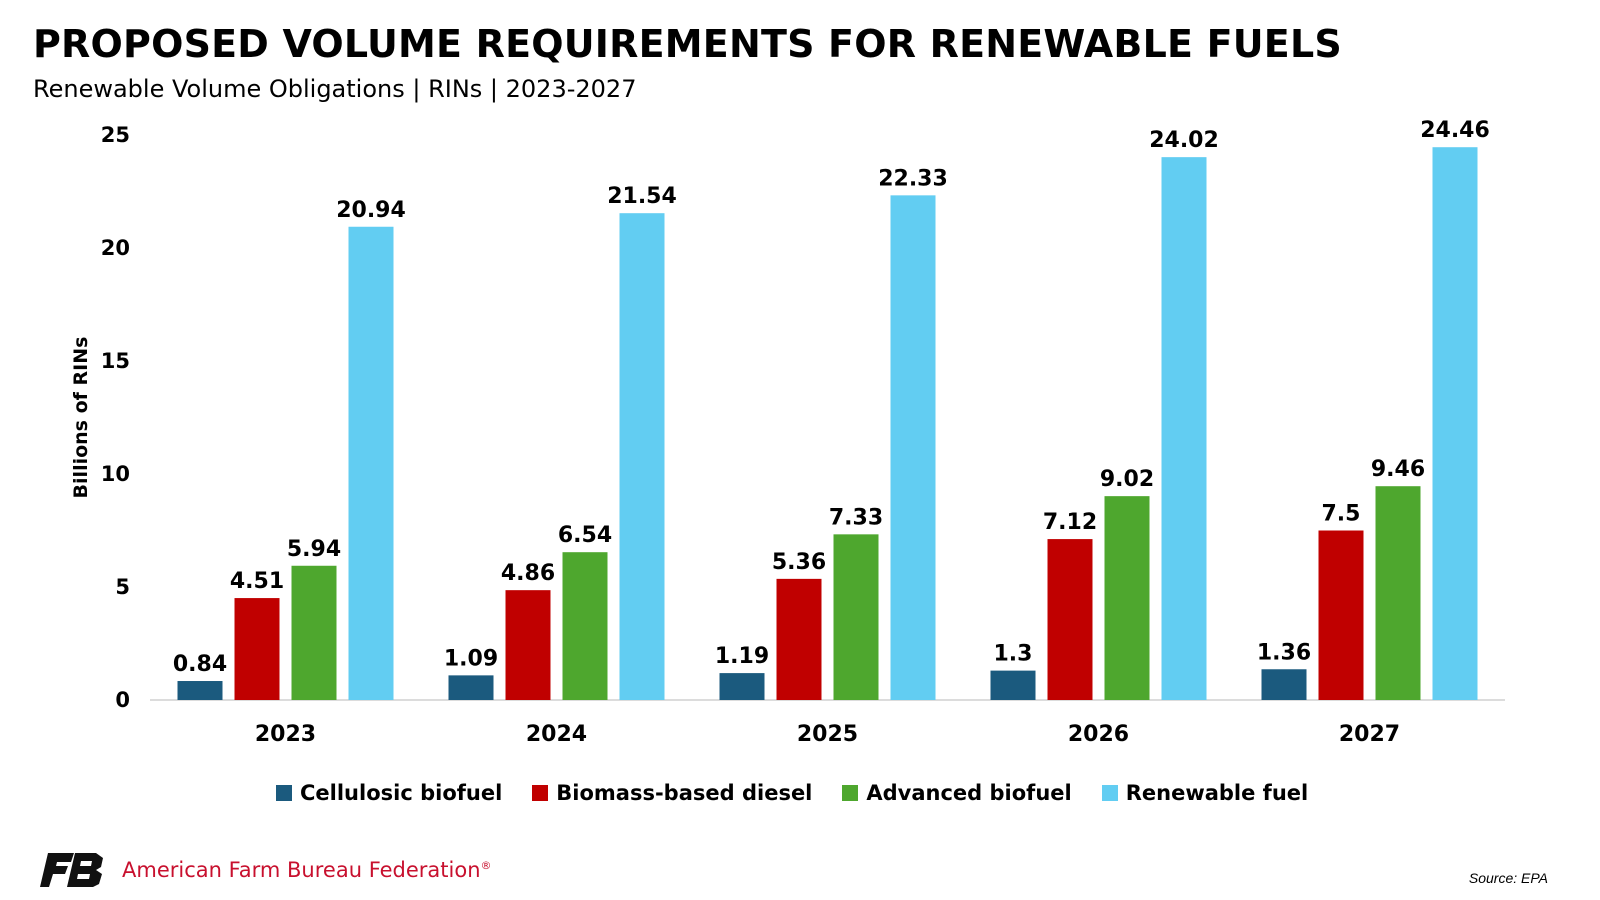 This screenshot has width=1600, height=900. I want to click on x-tick-label: 2026, so click(1098, 734).